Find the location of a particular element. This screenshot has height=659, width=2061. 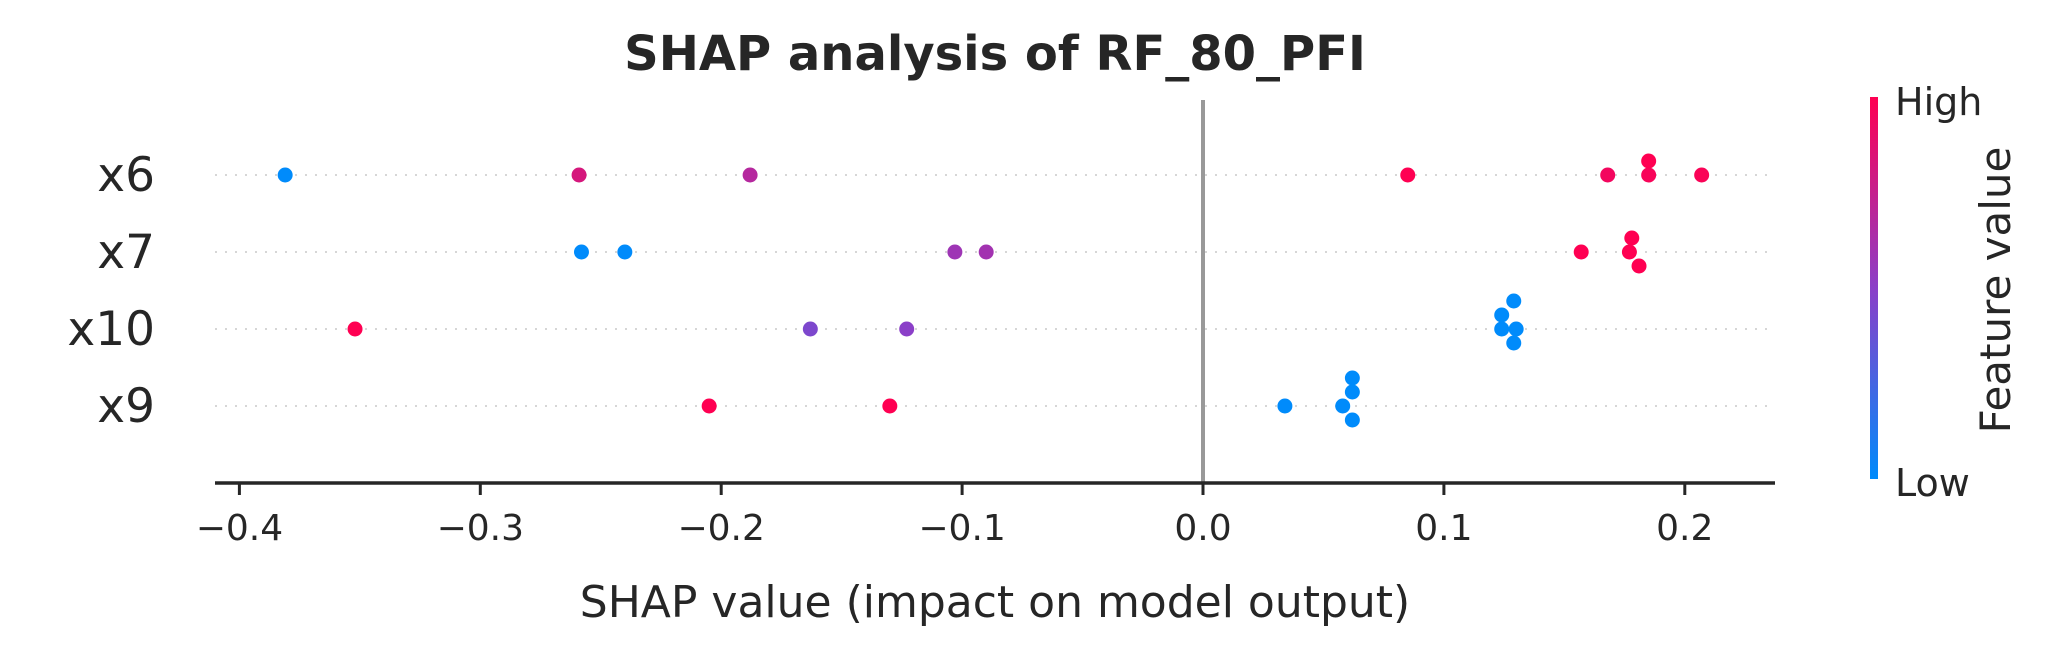

chart-title: SHAP analysis of RF_80_PFI is located at coordinates (995, 54).